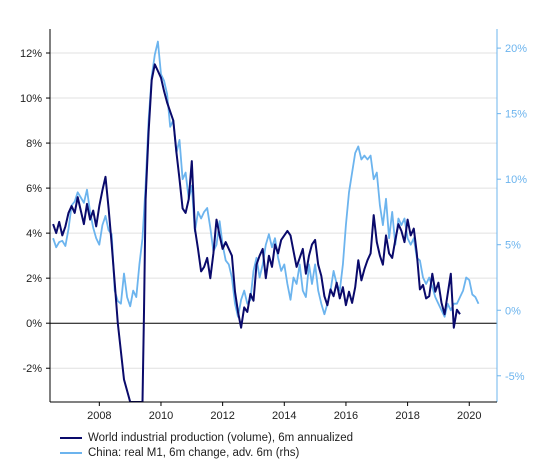  What do you see at coordinates (515, 377) in the screenshot?
I see `y-right-tick-label: -5%` at bounding box center [515, 377].